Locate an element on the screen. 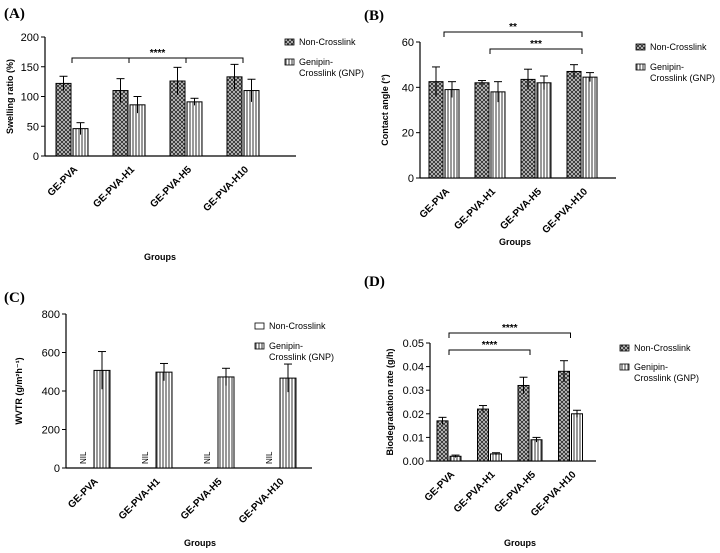 This screenshot has height=553, width=720. significance-label: ** is located at coordinates (513, 27).